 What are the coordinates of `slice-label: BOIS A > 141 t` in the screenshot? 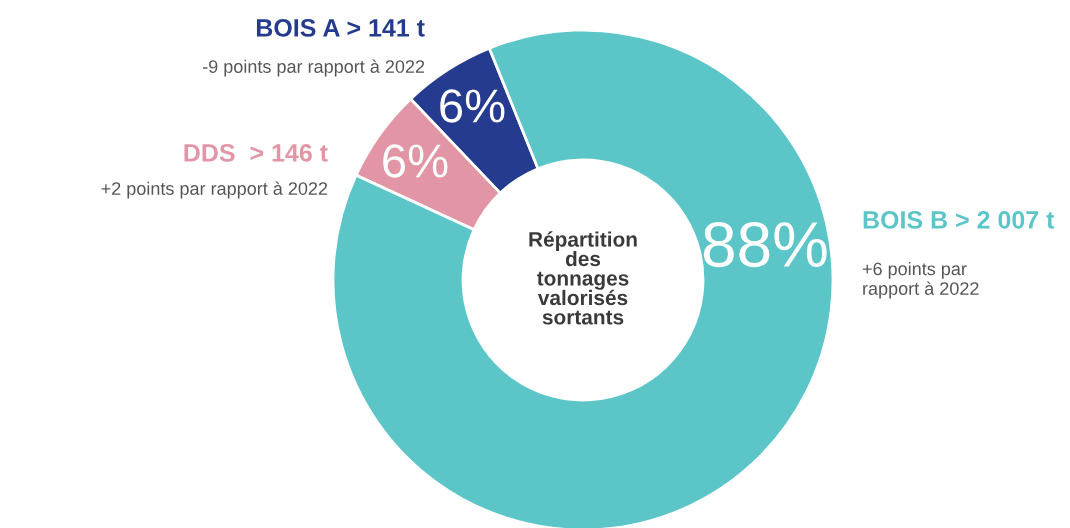 It's located at (340, 28).